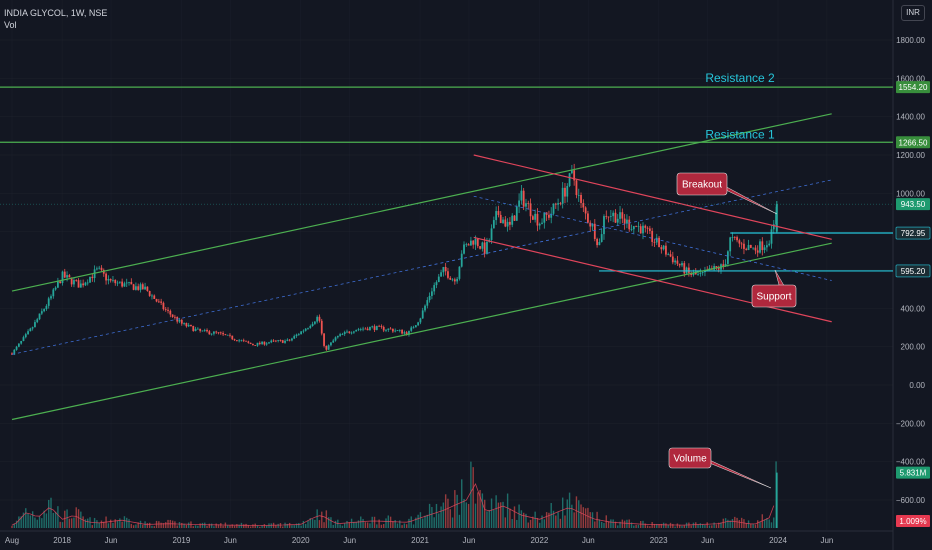 The width and height of the screenshot is (932, 550). What do you see at coordinates (10, 25) in the screenshot?
I see `volume-indicator-label: Vol` at bounding box center [10, 25].